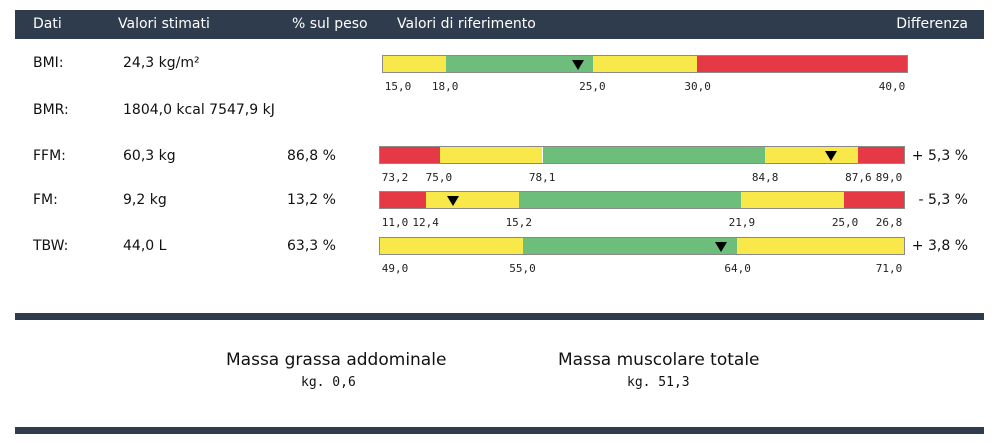 The image size is (1000, 443). What do you see at coordinates (395, 268) in the screenshot?
I see `tick-label: 49,0` at bounding box center [395, 268].